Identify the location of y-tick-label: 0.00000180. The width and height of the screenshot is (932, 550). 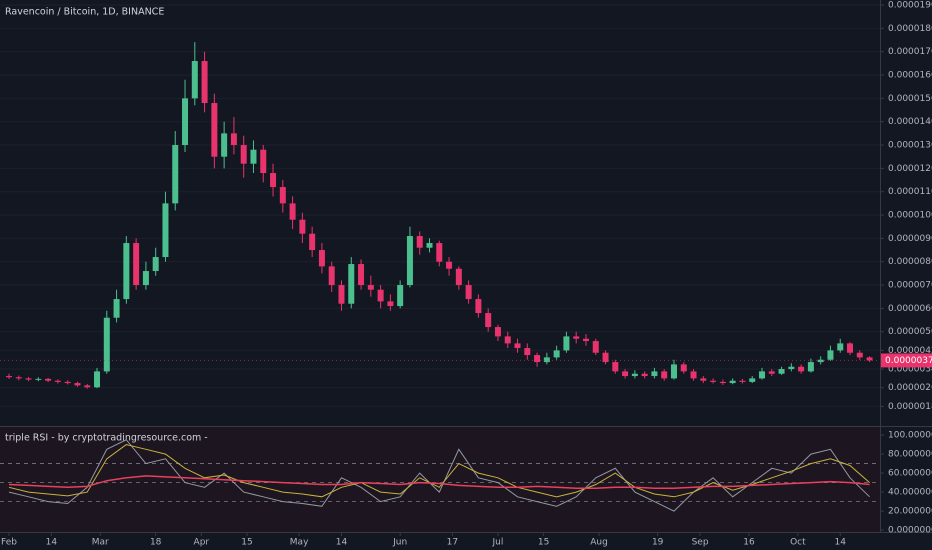
(910, 407).